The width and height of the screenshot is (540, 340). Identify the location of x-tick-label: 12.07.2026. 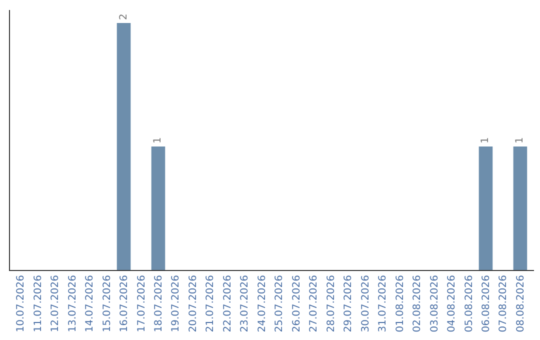
(56, 303).